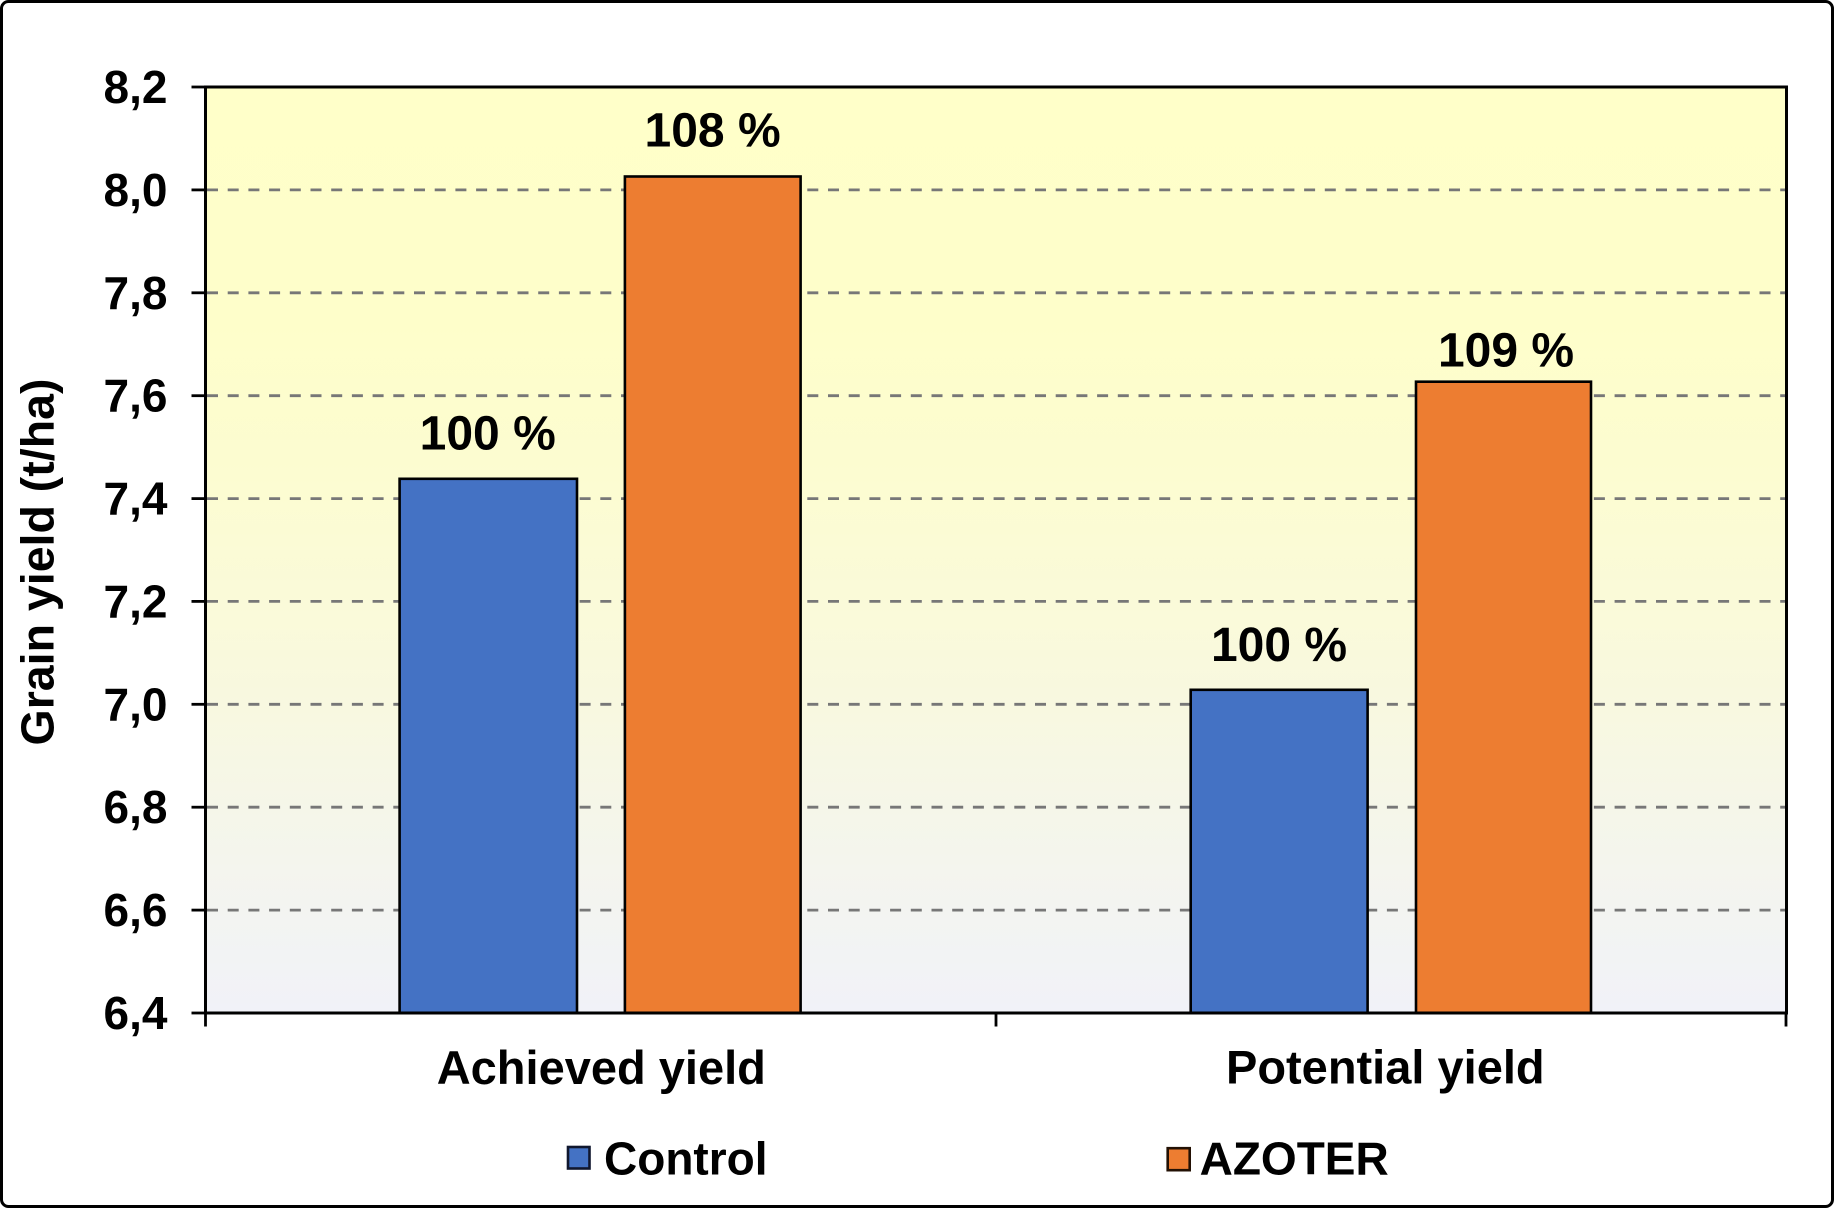  I want to click on svg-text: 6,4, so click(136, 1013).